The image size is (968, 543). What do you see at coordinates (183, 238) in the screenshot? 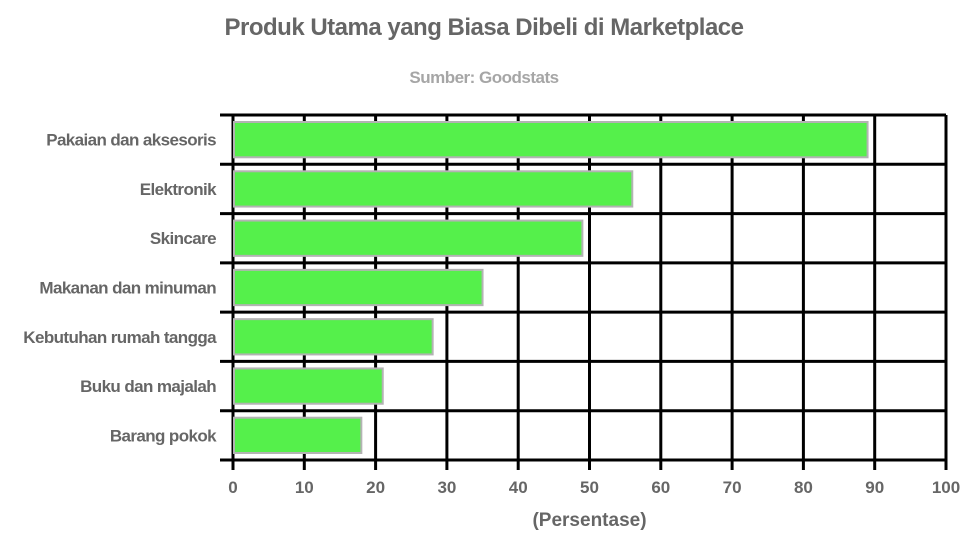
I see `category-label: Skincare` at bounding box center [183, 238].